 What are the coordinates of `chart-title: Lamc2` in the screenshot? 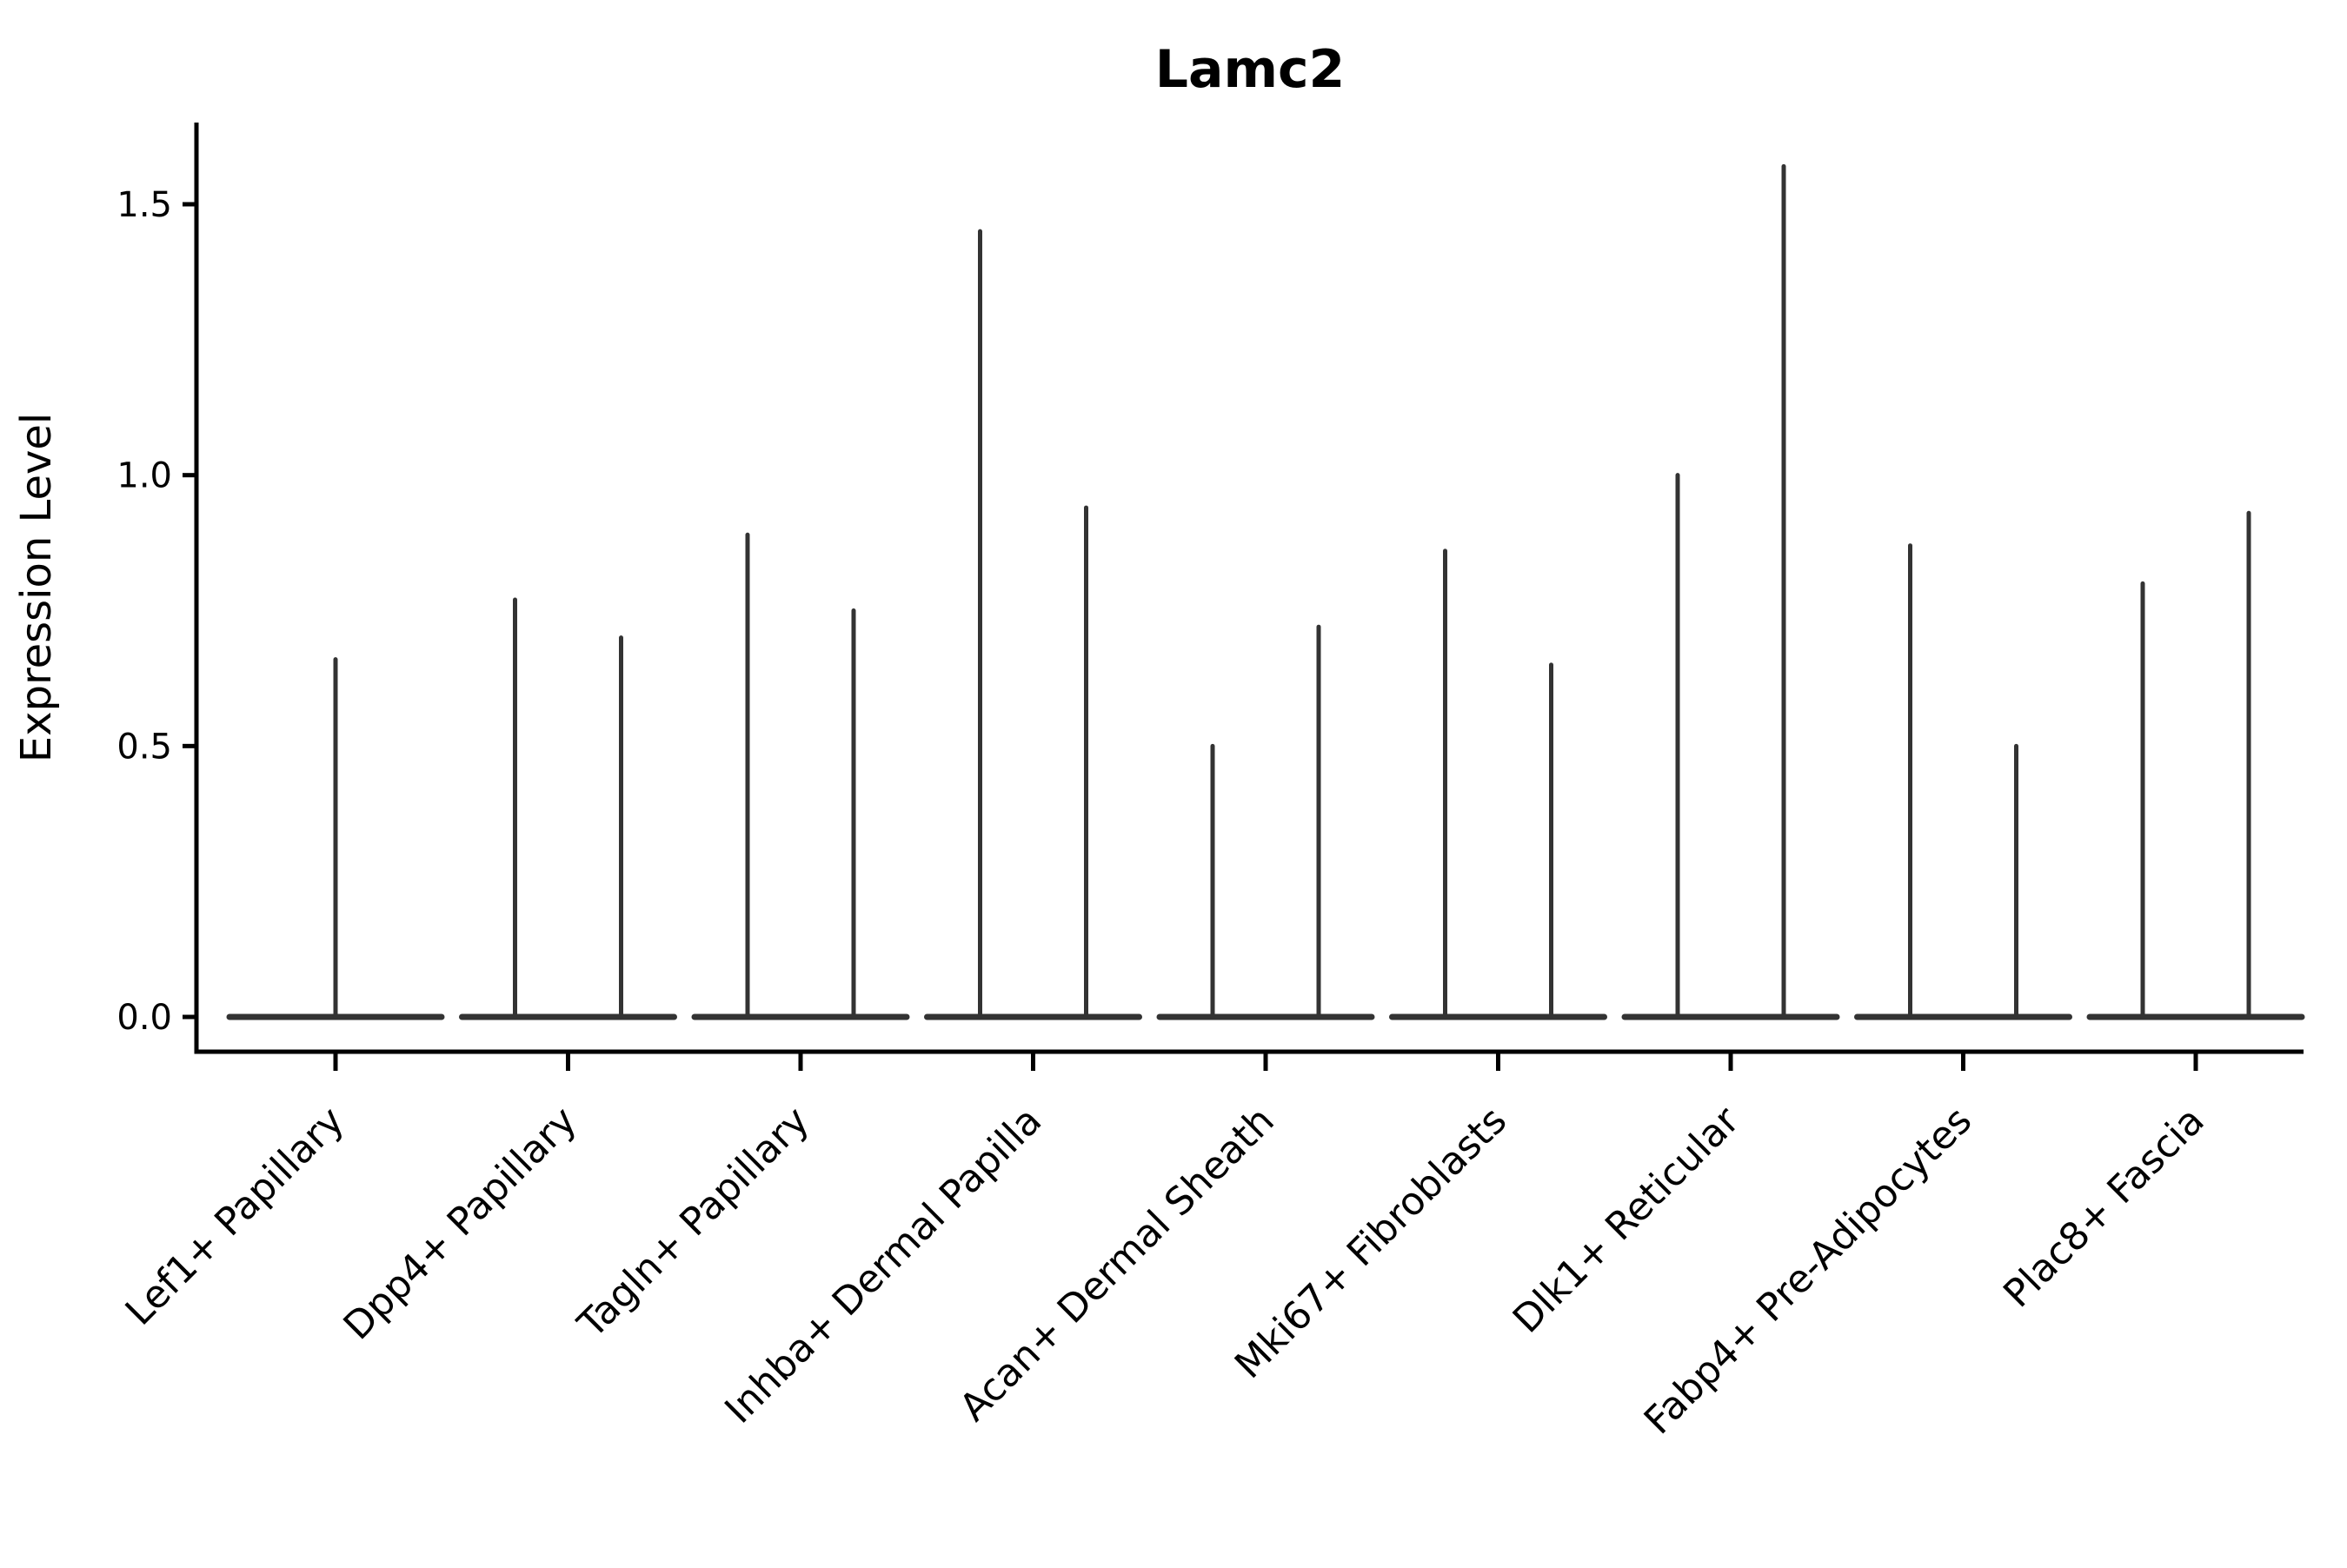 It's located at (1250, 69).